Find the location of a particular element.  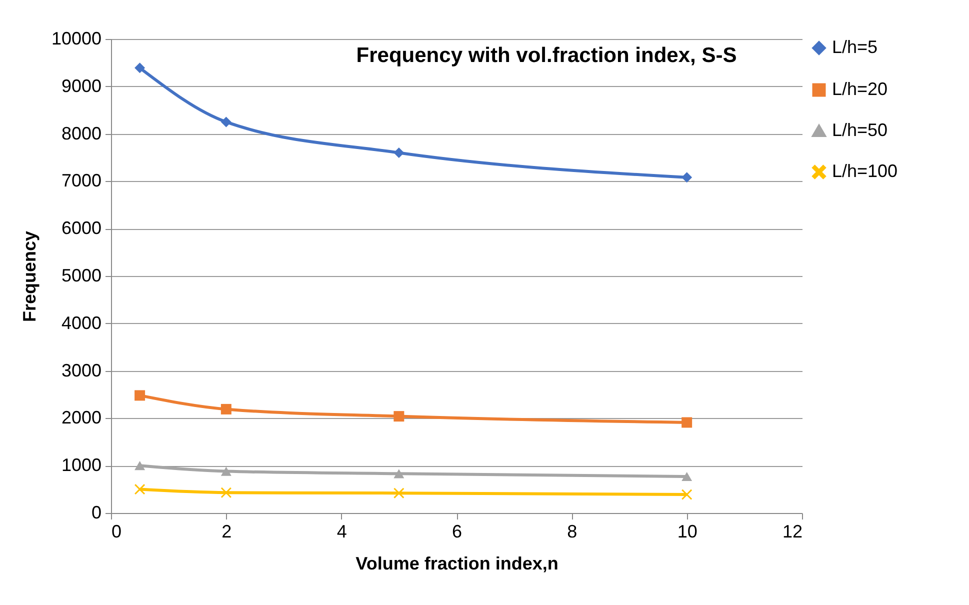

y-tick-label: 10000 is located at coordinates (76, 38).